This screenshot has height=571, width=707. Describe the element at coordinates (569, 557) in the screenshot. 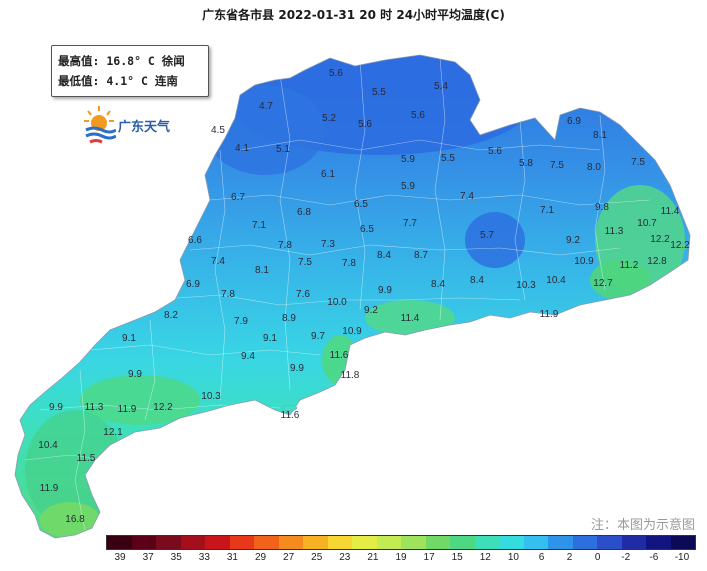

I see `legend-tick-label: 2` at that location.